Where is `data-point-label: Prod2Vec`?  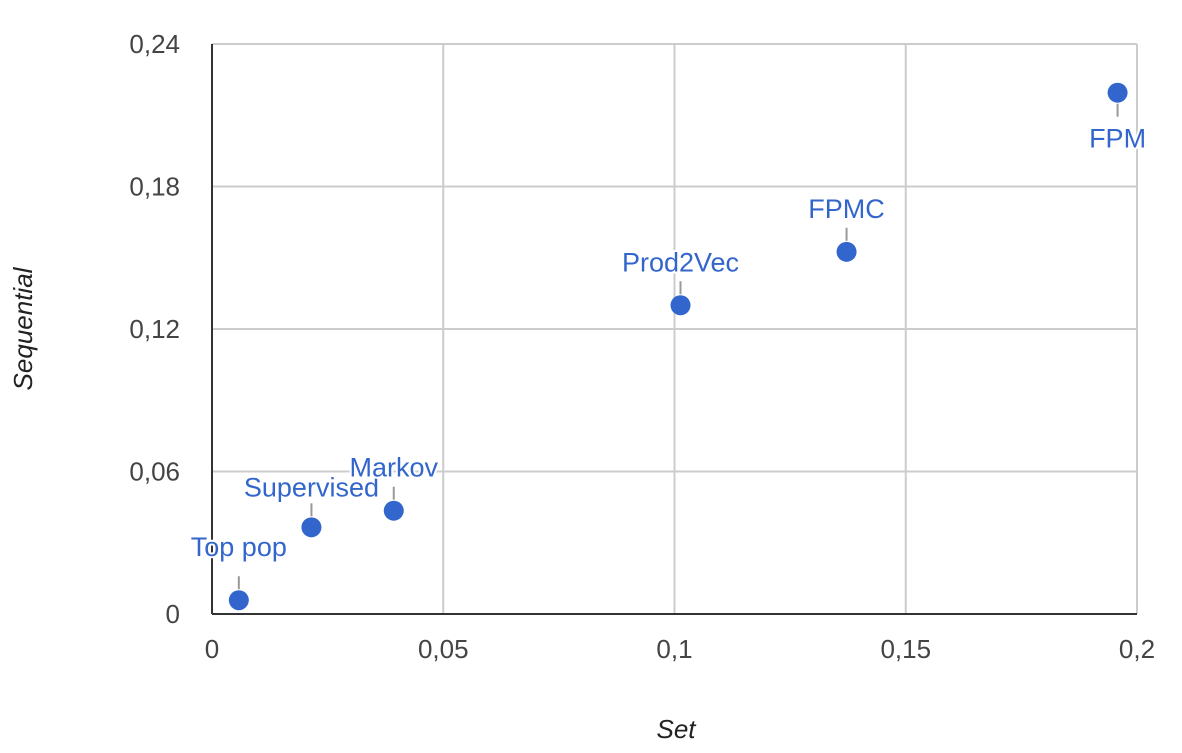
data-point-label: Prod2Vec is located at coordinates (680, 262).